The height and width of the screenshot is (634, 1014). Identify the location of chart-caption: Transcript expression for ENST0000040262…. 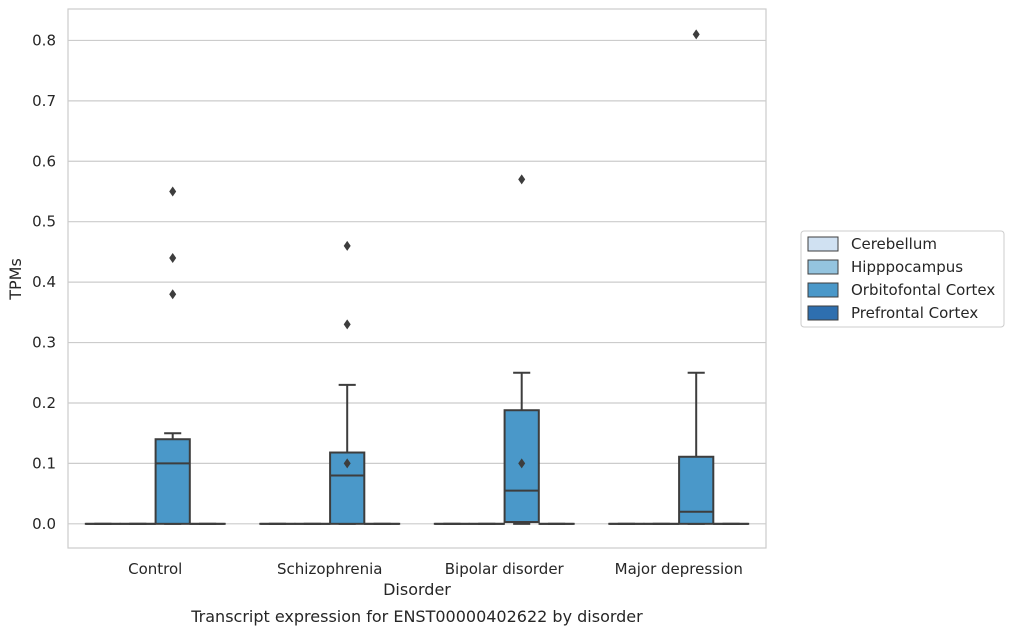
(416, 616).